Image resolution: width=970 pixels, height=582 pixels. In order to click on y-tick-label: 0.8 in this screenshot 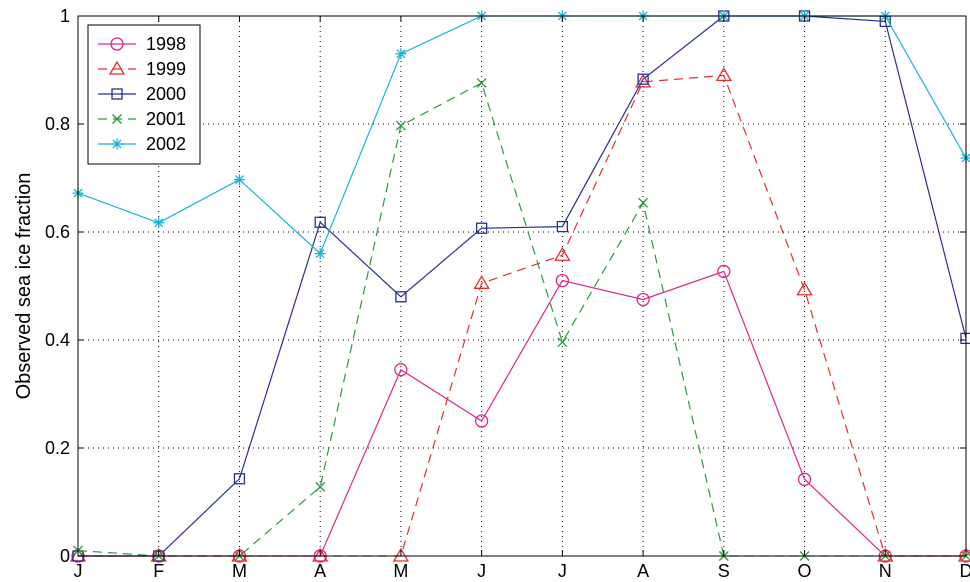, I will do `click(57, 124)`.